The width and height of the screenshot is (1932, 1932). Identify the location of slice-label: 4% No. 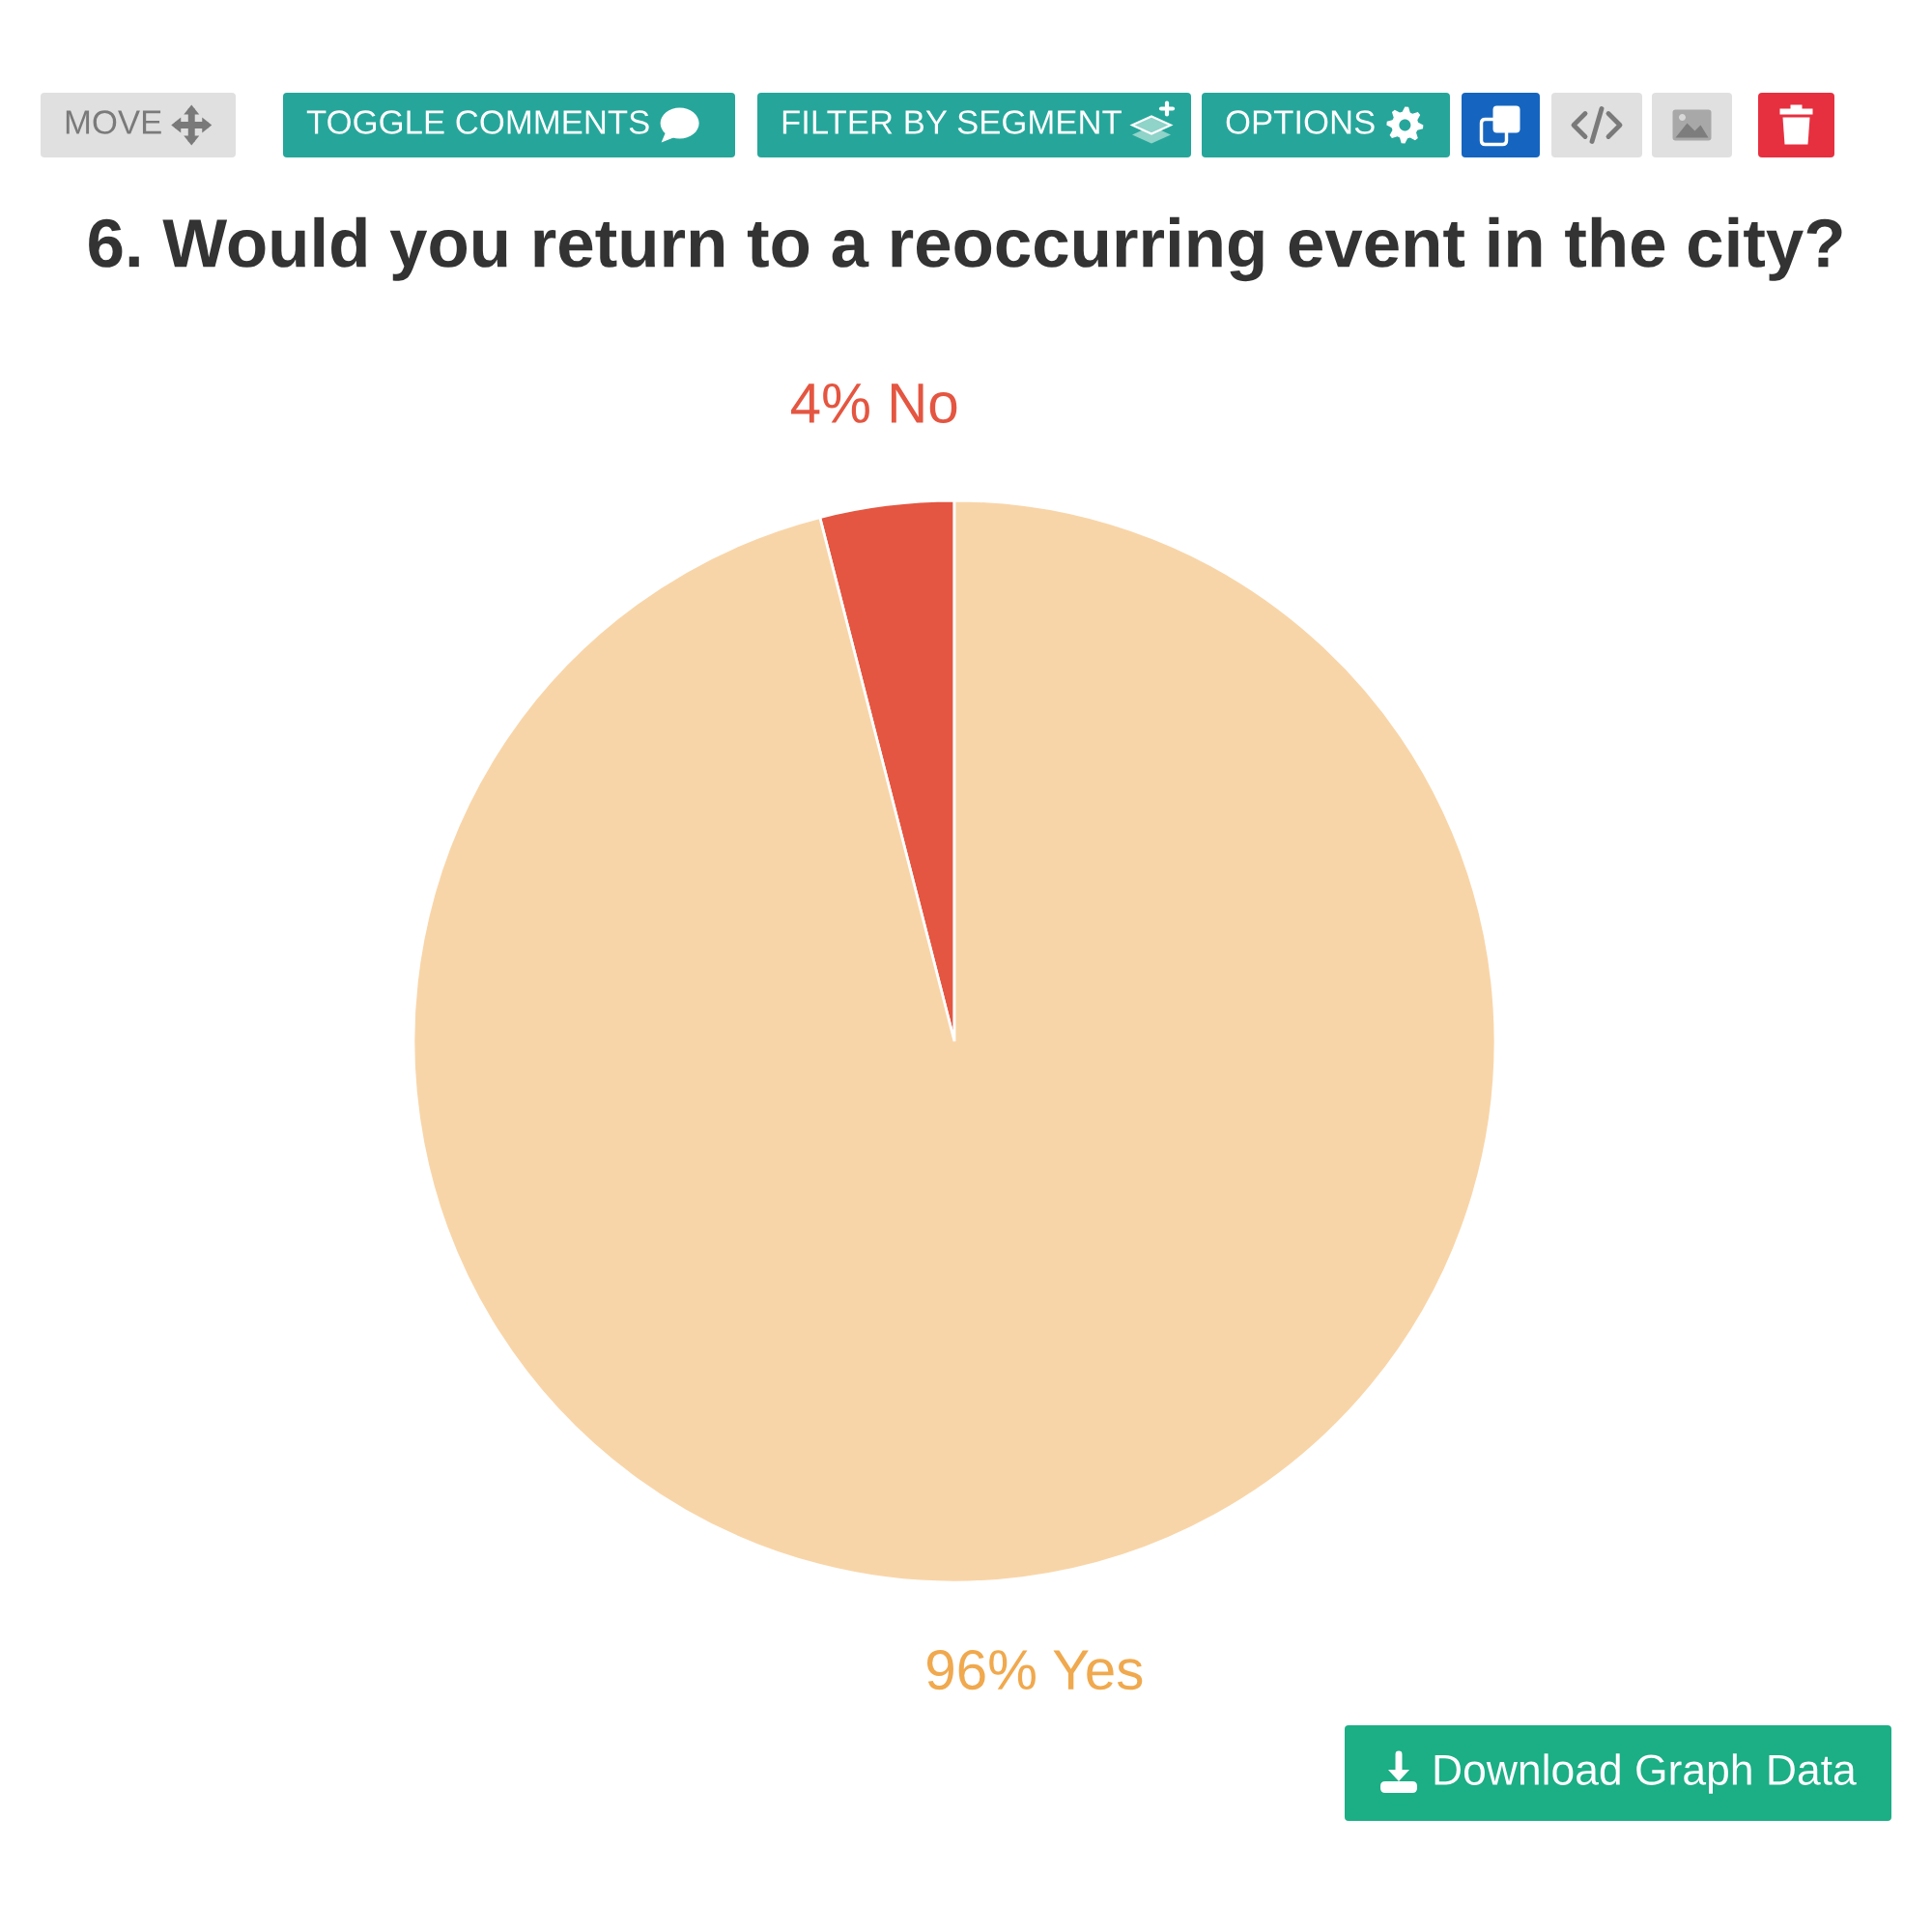
(873, 404).